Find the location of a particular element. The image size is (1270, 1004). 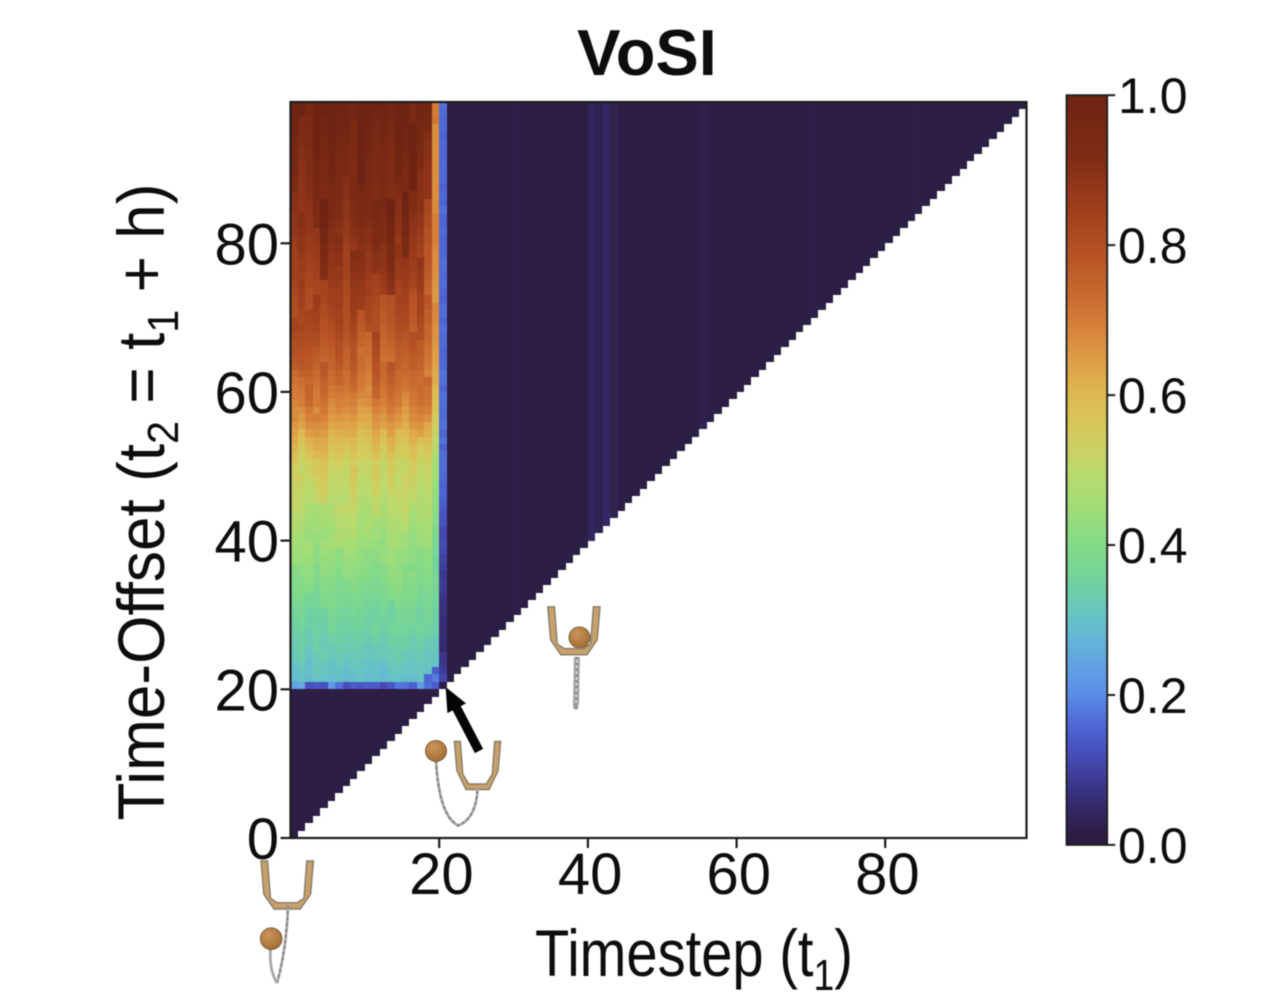

svg-text: 1.0 is located at coordinates (1153, 96).